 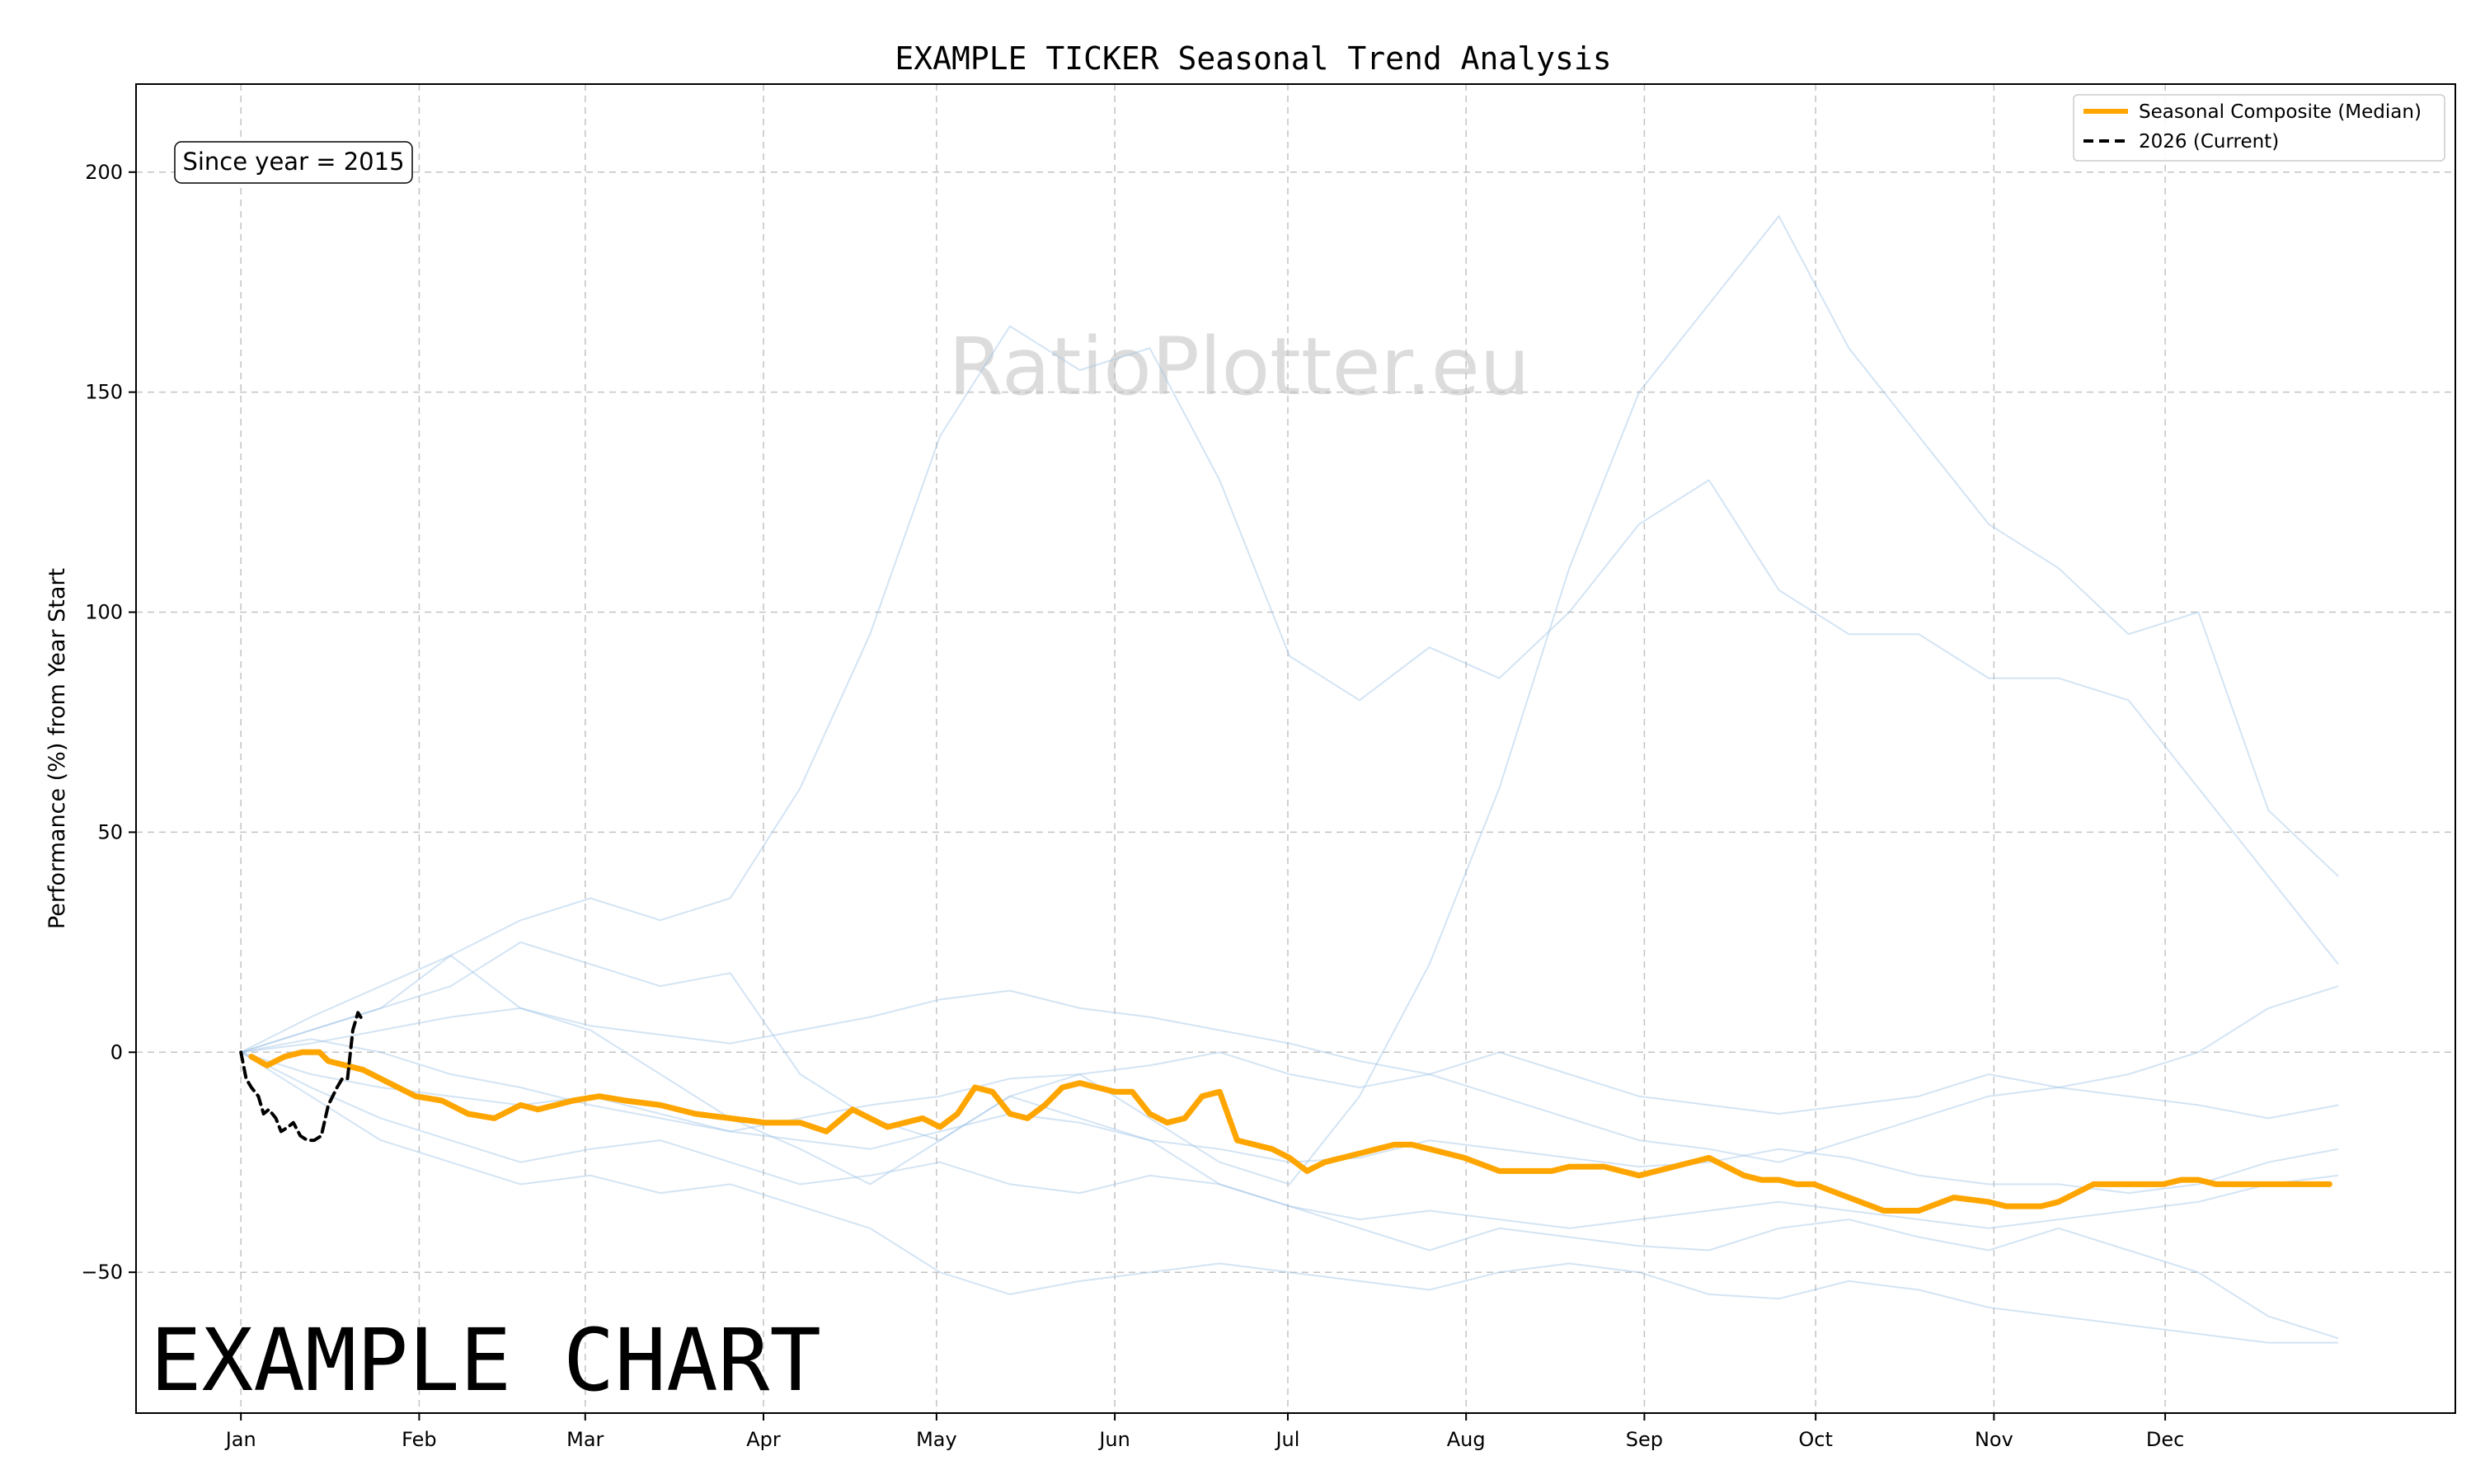 What do you see at coordinates (1238, 367) in the screenshot?
I see `watermark: RatioPlotter.eu` at bounding box center [1238, 367].